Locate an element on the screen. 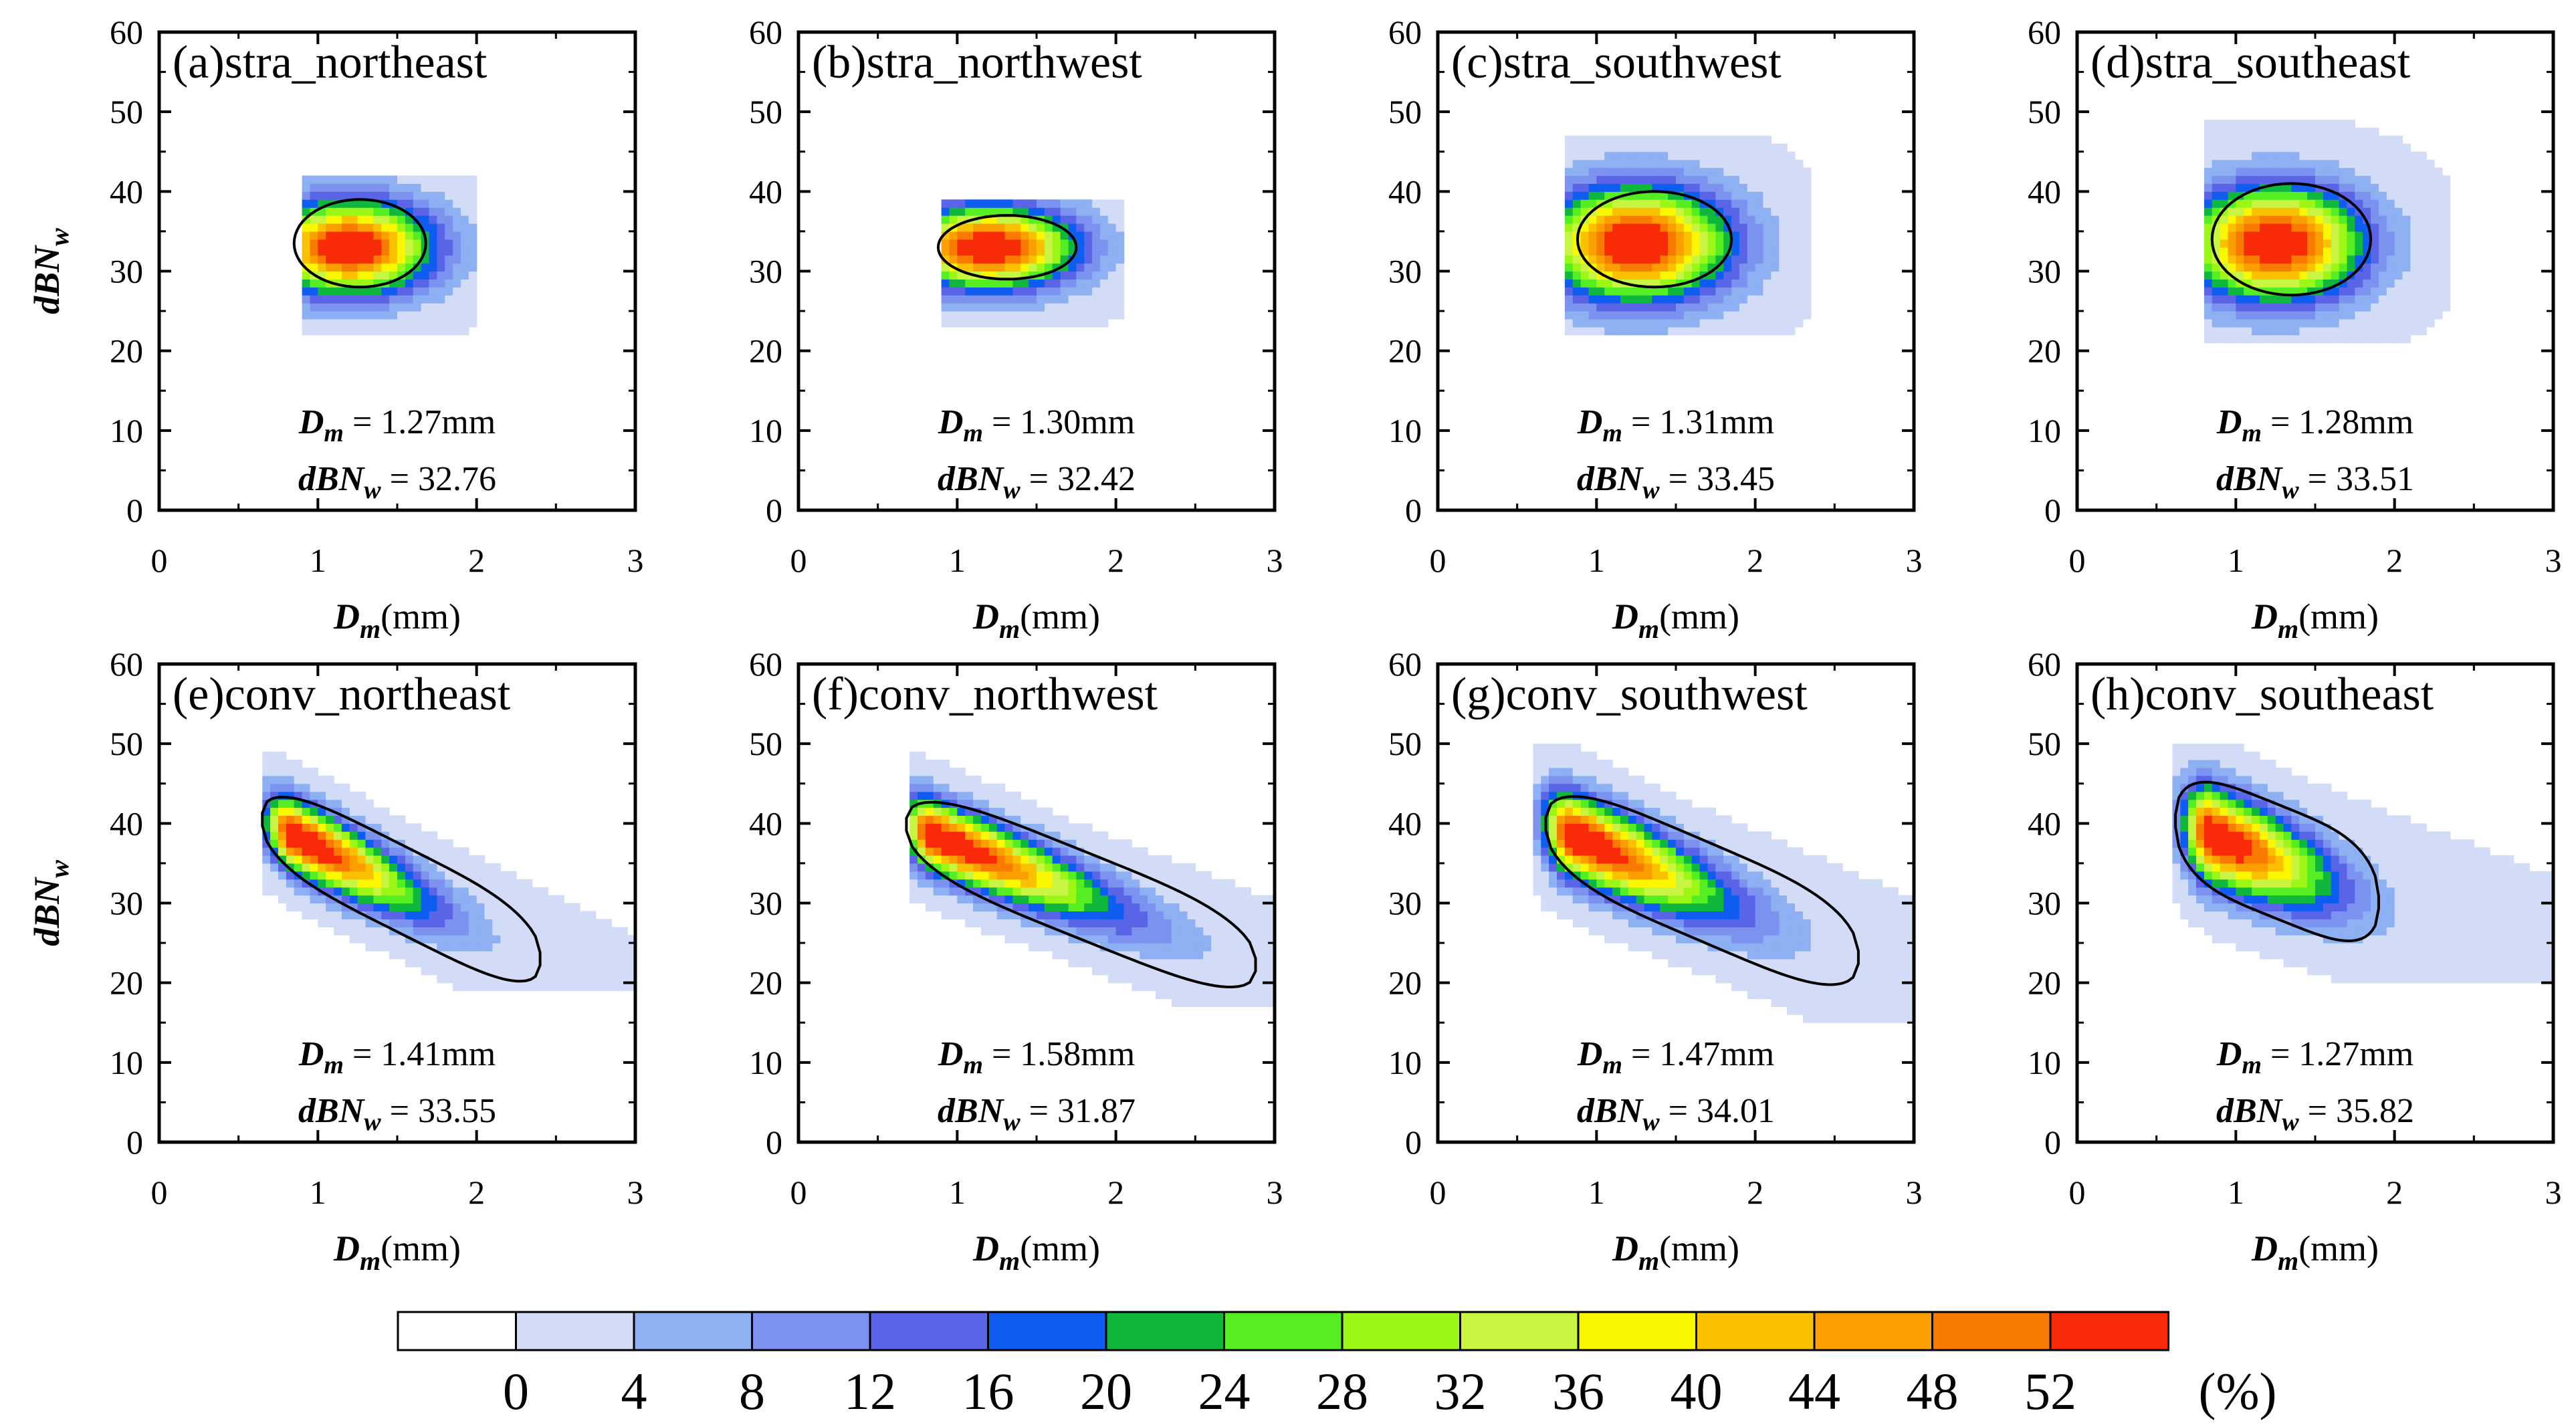 This screenshot has width=2576, height=1425. dm-mean-label-part: = 1.31mm is located at coordinates (1698, 422).